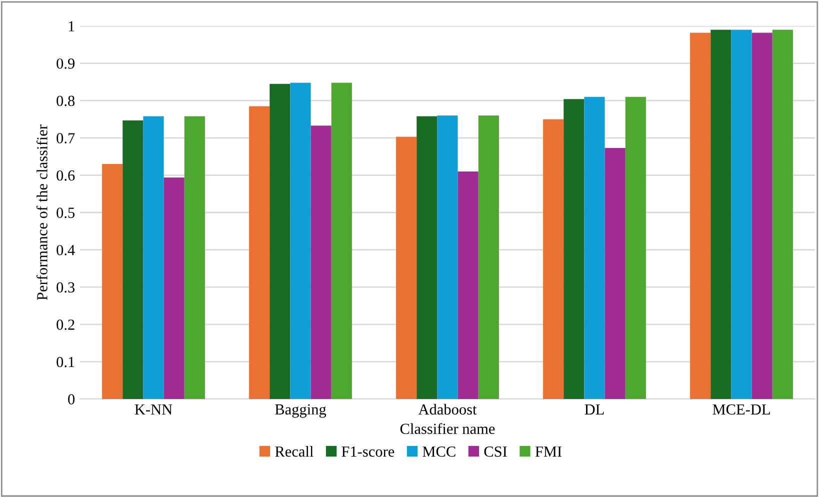 The height and width of the screenshot is (497, 819). Describe the element at coordinates (439, 451) in the screenshot. I see `legend-label: MCC` at that location.